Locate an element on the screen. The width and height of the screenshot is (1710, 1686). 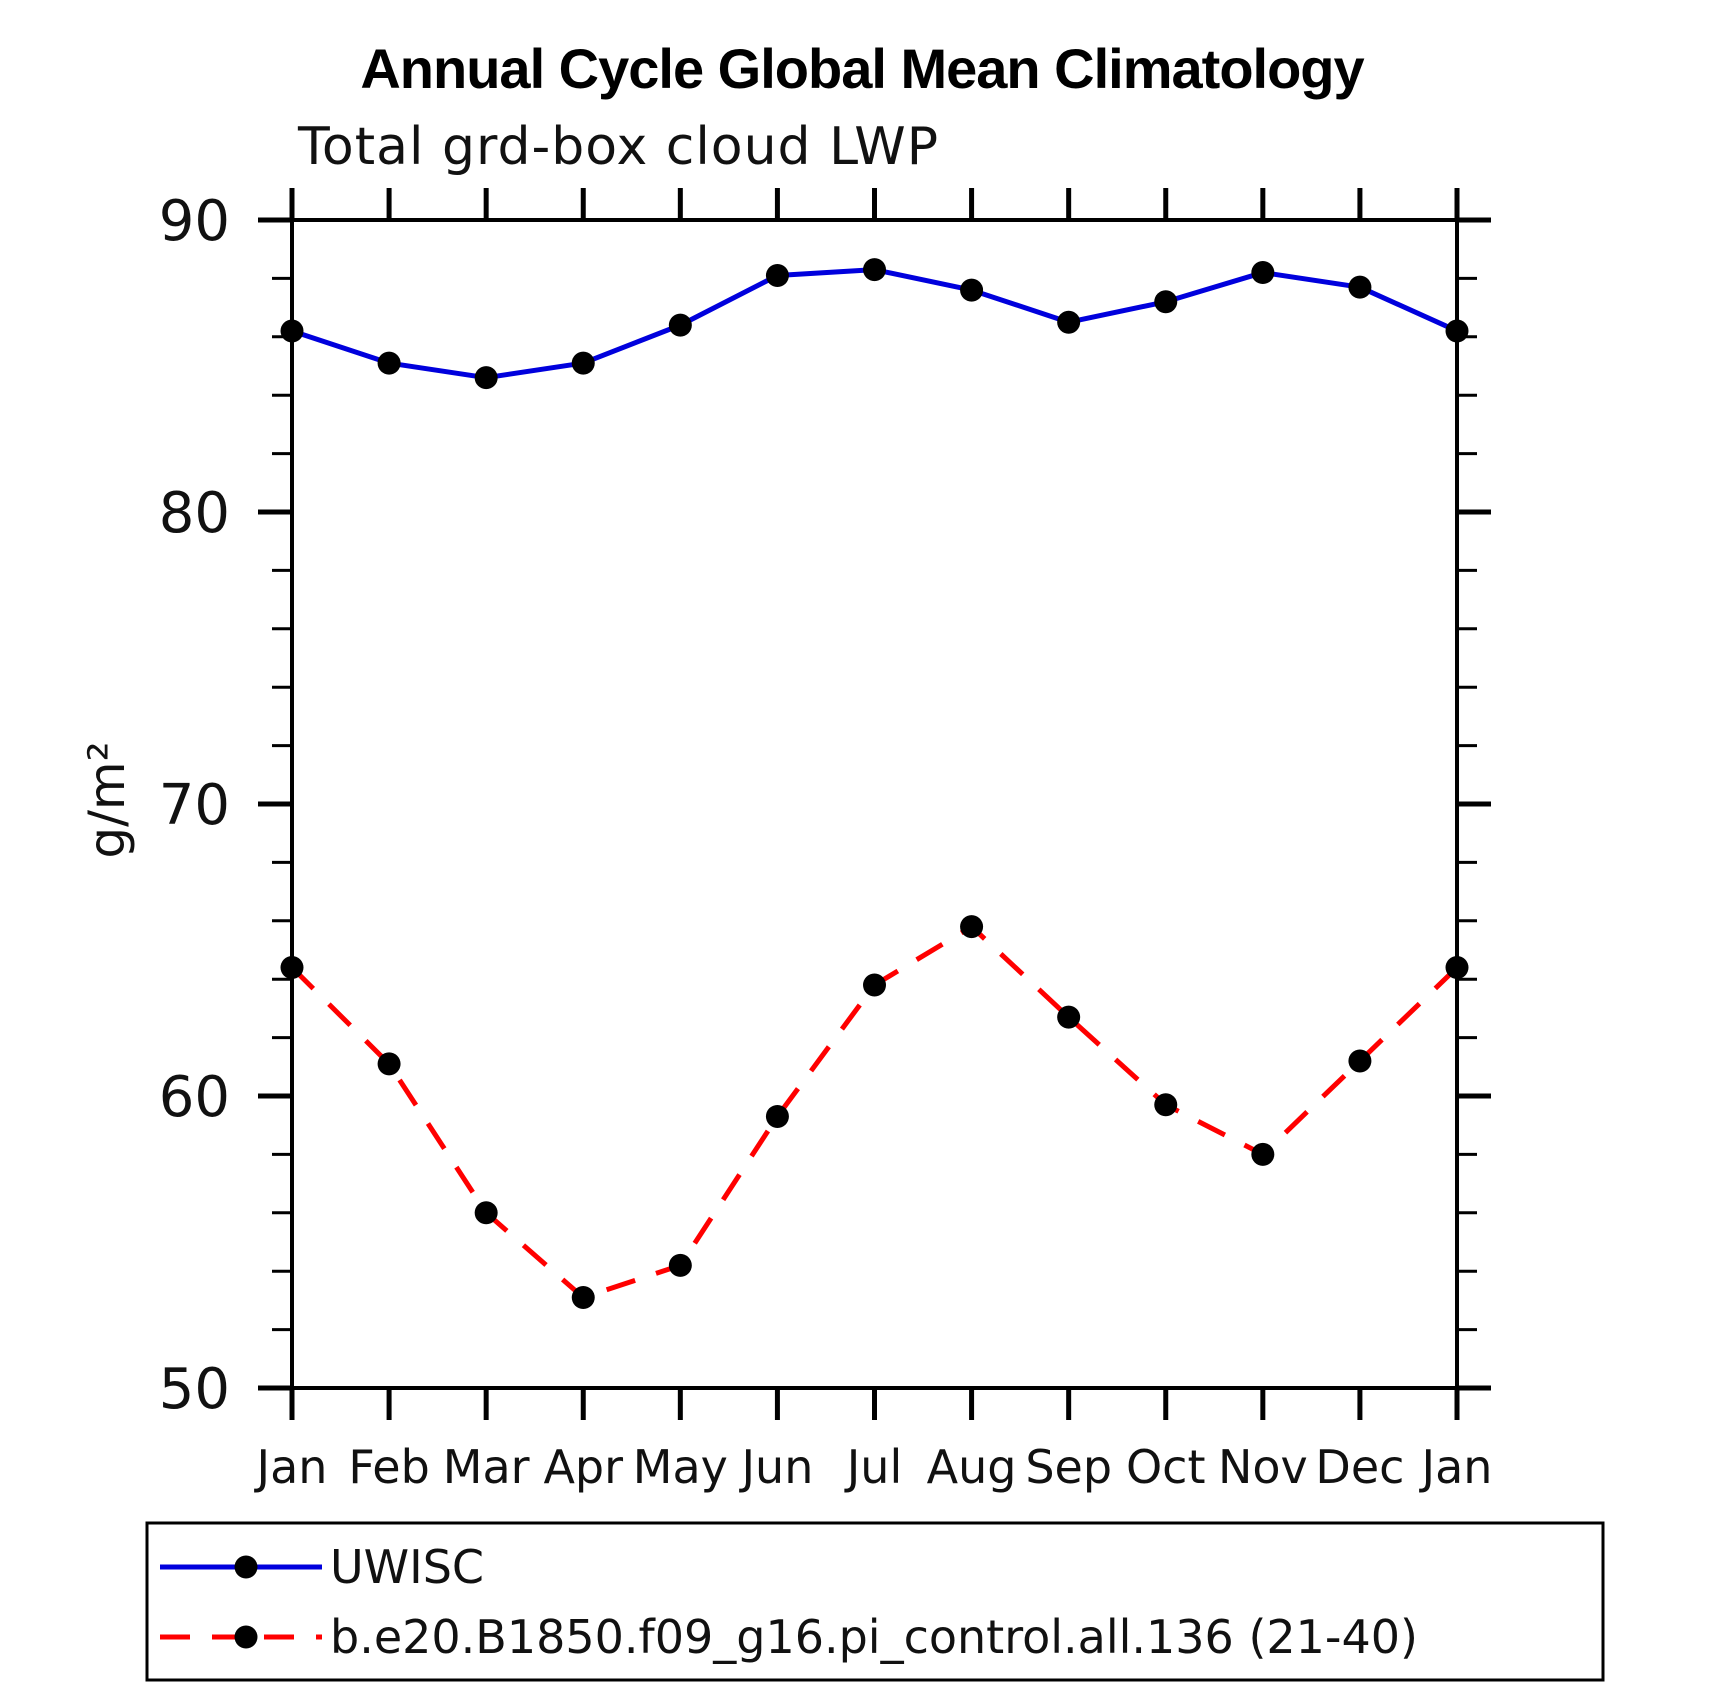
chart-title: Annual Cycle Global Mean Climatology is located at coordinates (862, 68).